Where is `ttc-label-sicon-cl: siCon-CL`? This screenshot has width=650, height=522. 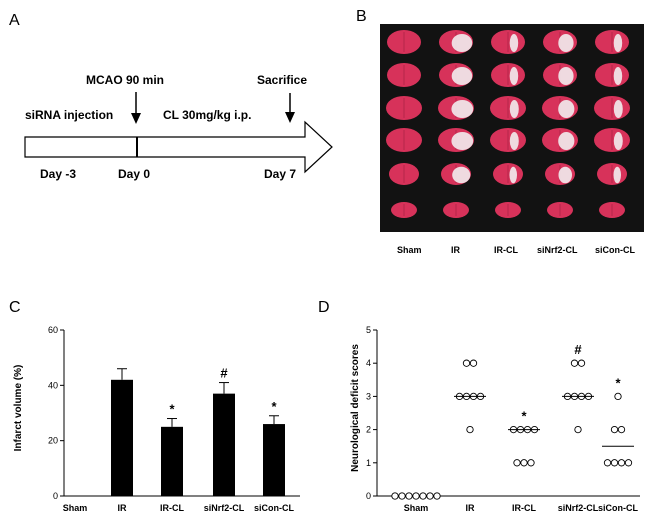 ttc-label-sicon-cl: siCon-CL is located at coordinates (615, 250).